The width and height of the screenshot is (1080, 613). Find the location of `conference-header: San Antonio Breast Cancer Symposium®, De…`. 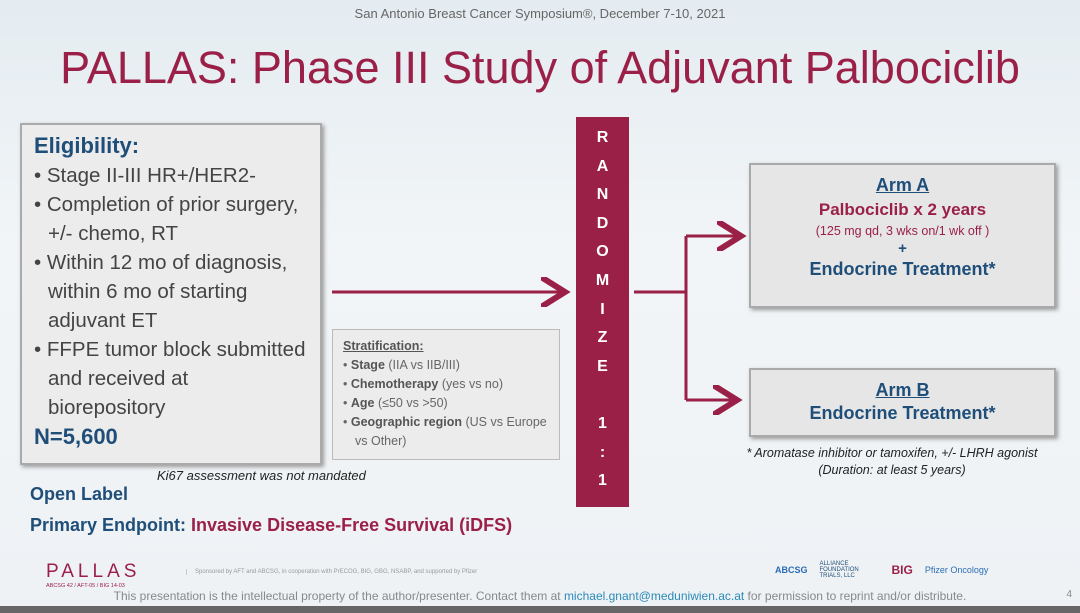

conference-header: San Antonio Breast Cancer Symposium®, De… is located at coordinates (540, 13).